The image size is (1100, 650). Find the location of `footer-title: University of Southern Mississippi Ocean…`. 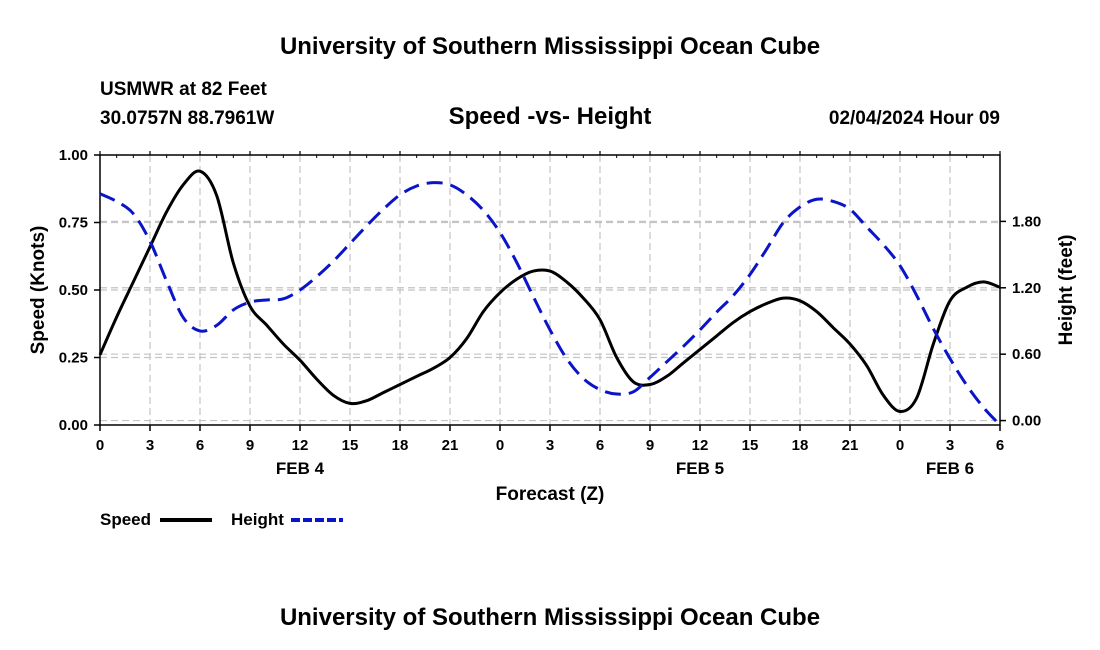

footer-title: University of Southern Mississippi Ocean… is located at coordinates (550, 617).